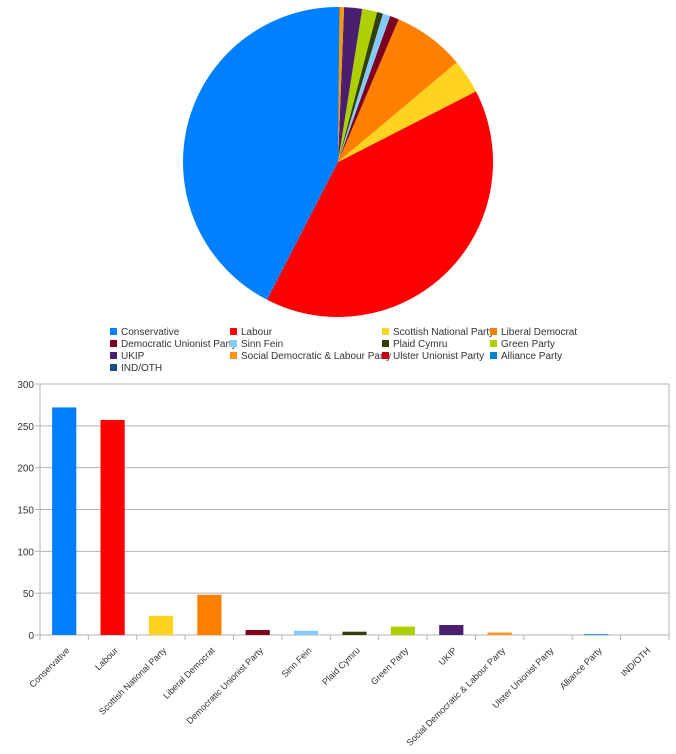  What do you see at coordinates (133, 356) in the screenshot?
I see `legend-label: UKIP` at bounding box center [133, 356].